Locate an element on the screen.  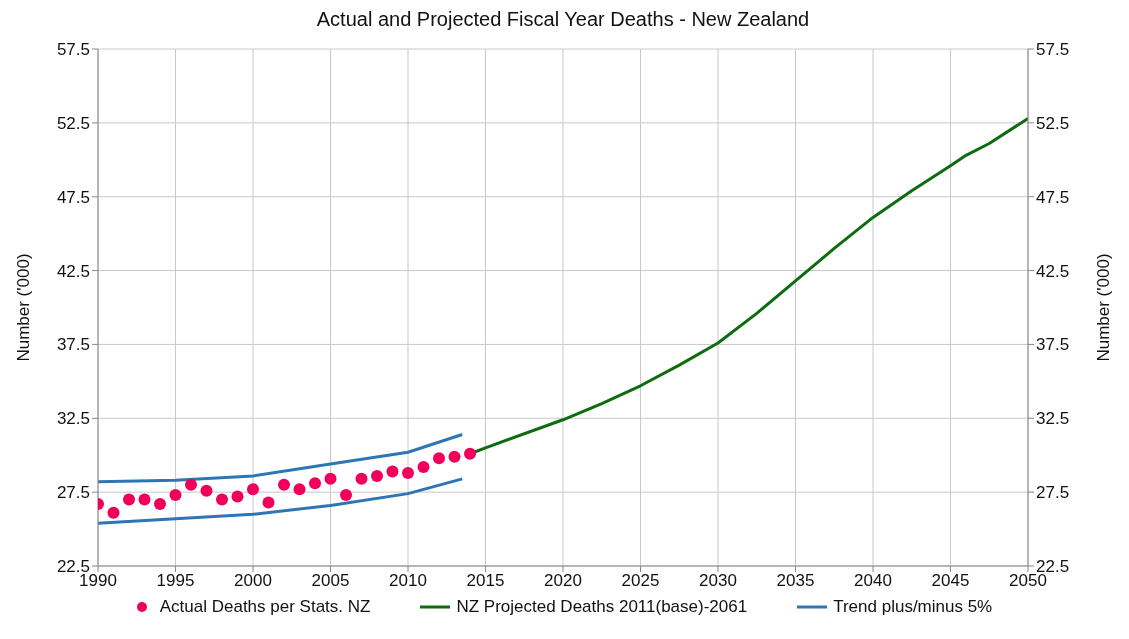
y-tick-label: 42.5 is located at coordinates (73, 271).